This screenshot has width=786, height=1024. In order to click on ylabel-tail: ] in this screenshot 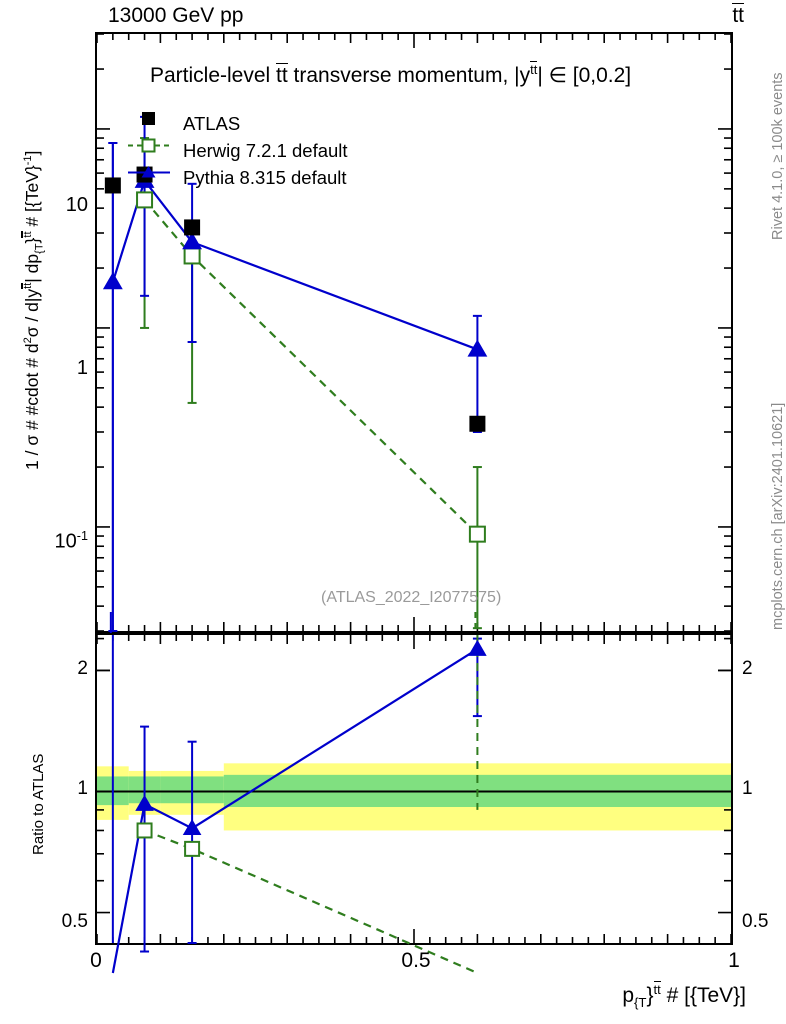, I will do `click(32, 153)`.